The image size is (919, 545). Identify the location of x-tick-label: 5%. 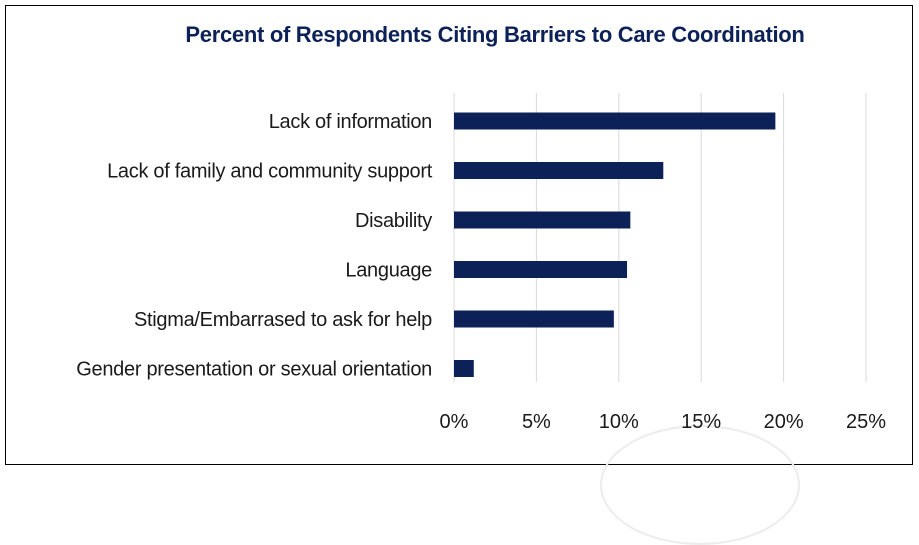
(536, 422).